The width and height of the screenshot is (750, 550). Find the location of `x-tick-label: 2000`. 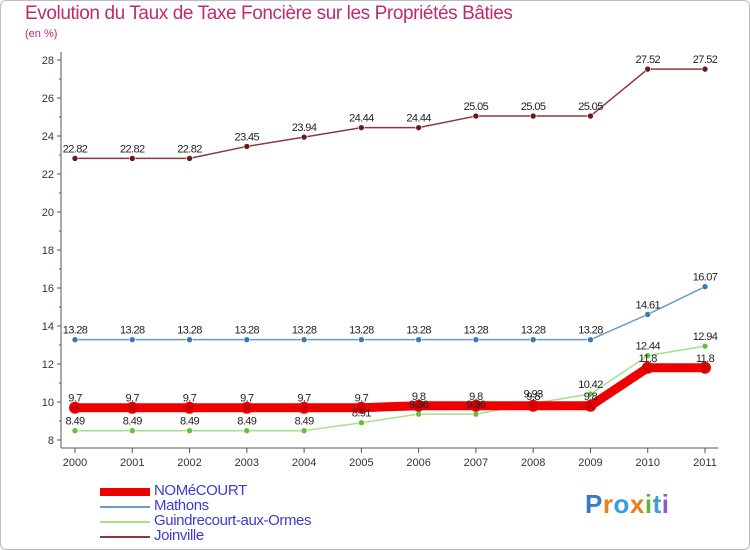

x-tick-label: 2000 is located at coordinates (75, 463).